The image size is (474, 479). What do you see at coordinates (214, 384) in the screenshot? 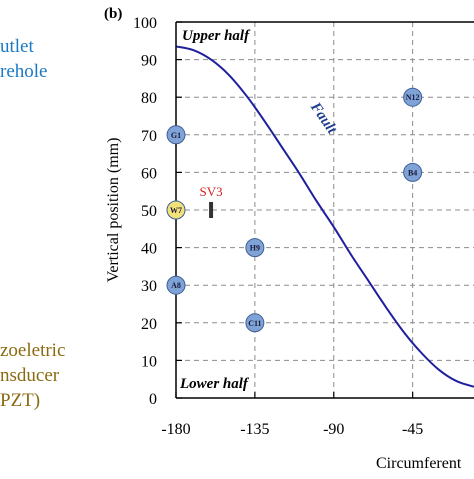
I see `region-lower-label: Lower half` at bounding box center [214, 384].